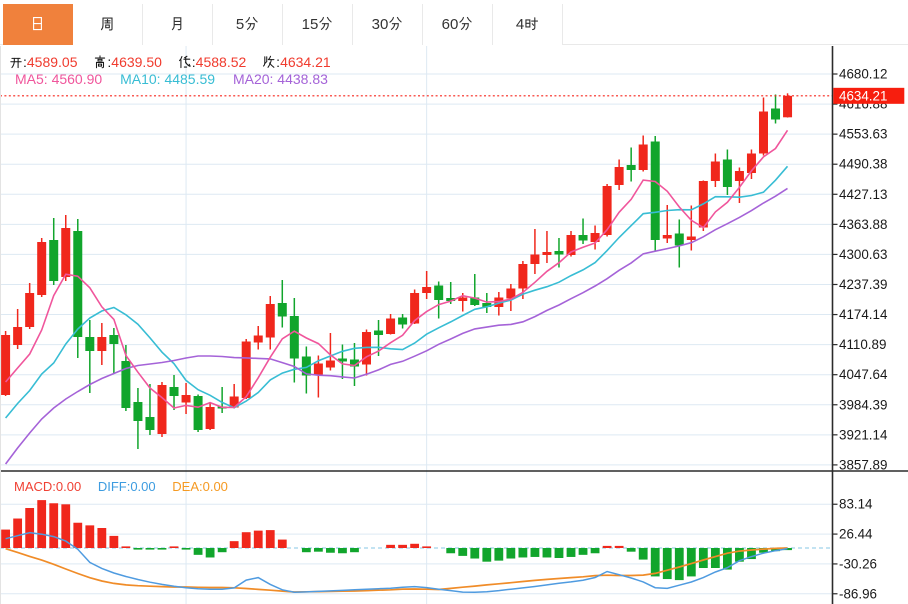 The width and height of the screenshot is (908, 604). What do you see at coordinates (863, 464) in the screenshot?
I see `price-axis-label: 3857.89` at bounding box center [863, 464].